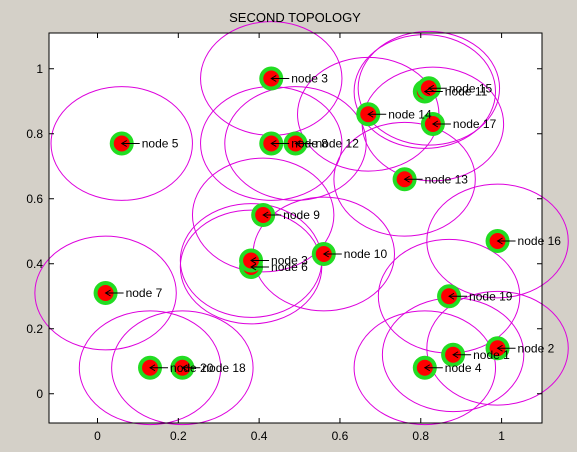 The image size is (577, 452). Describe the element at coordinates (338, 144) in the screenshot. I see `node-label: node 12` at that location.